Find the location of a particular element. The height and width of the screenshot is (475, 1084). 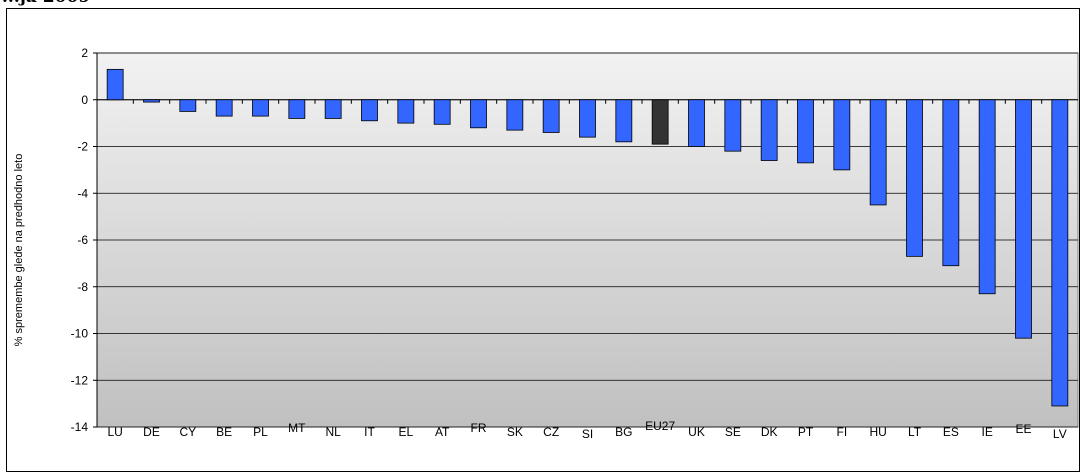

bar-cy is located at coordinates (188, 105).